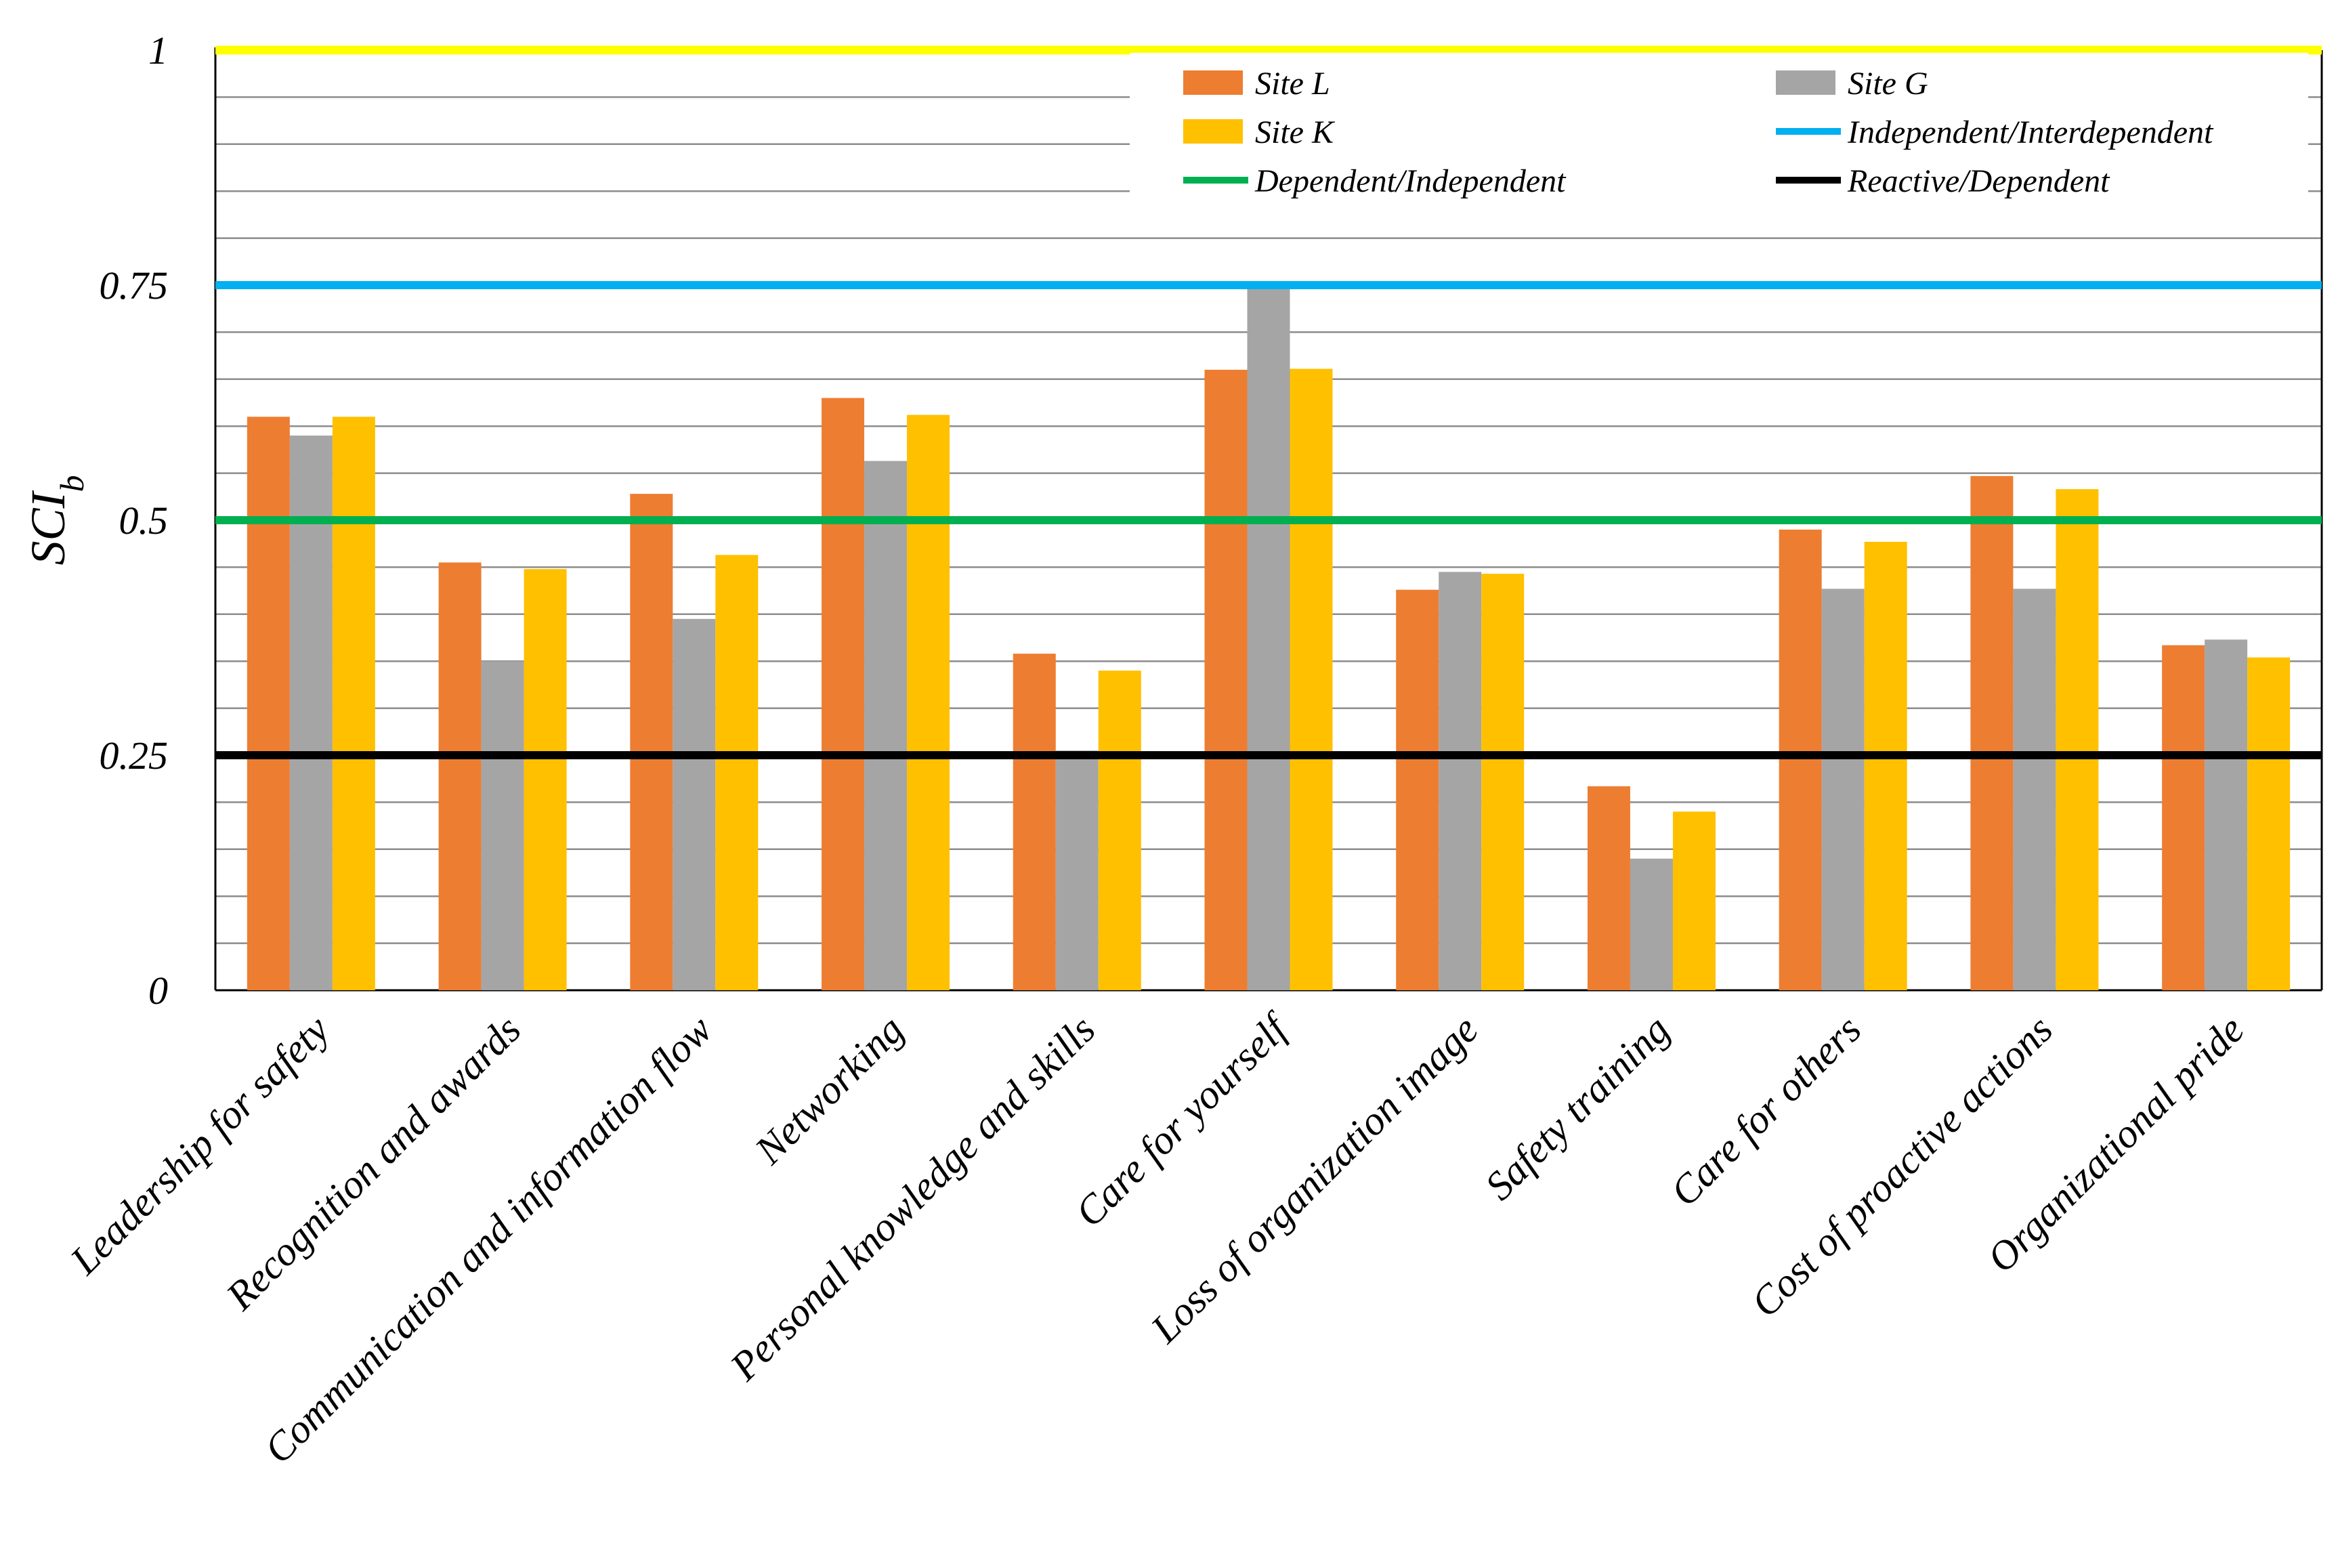 This screenshot has width=2338, height=1568. Describe the element at coordinates (134, 285) in the screenshot. I see `y-tick-label: 0.75` at that location.